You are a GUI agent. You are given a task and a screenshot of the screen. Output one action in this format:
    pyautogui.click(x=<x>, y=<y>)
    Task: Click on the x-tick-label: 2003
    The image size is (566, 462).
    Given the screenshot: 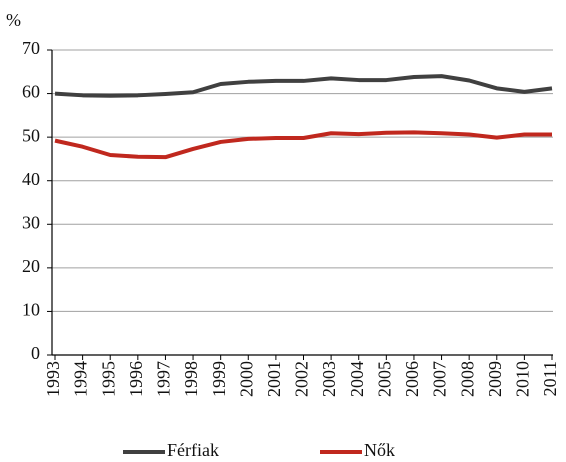 What is the action you would take?
    pyautogui.click(x=329, y=379)
    